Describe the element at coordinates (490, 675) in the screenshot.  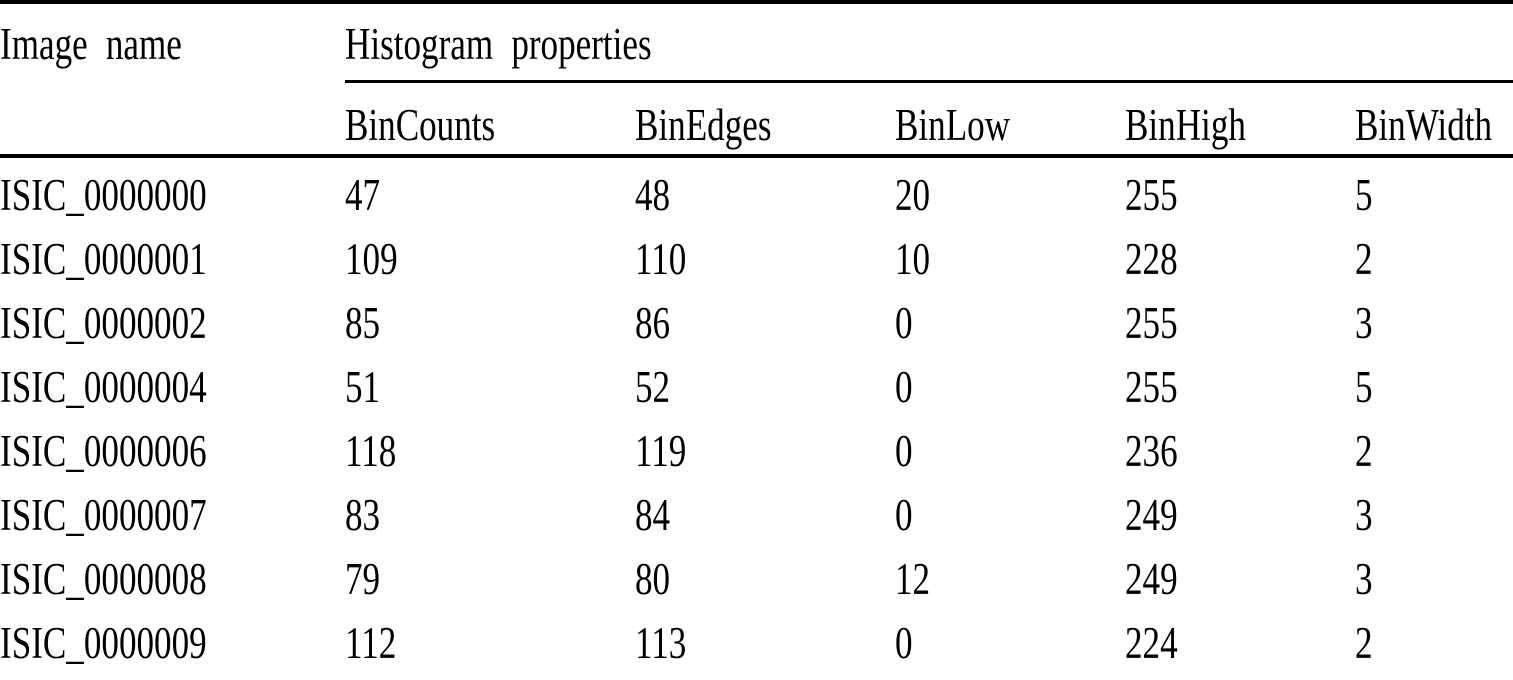
I see `value-cell: 203` at that location.